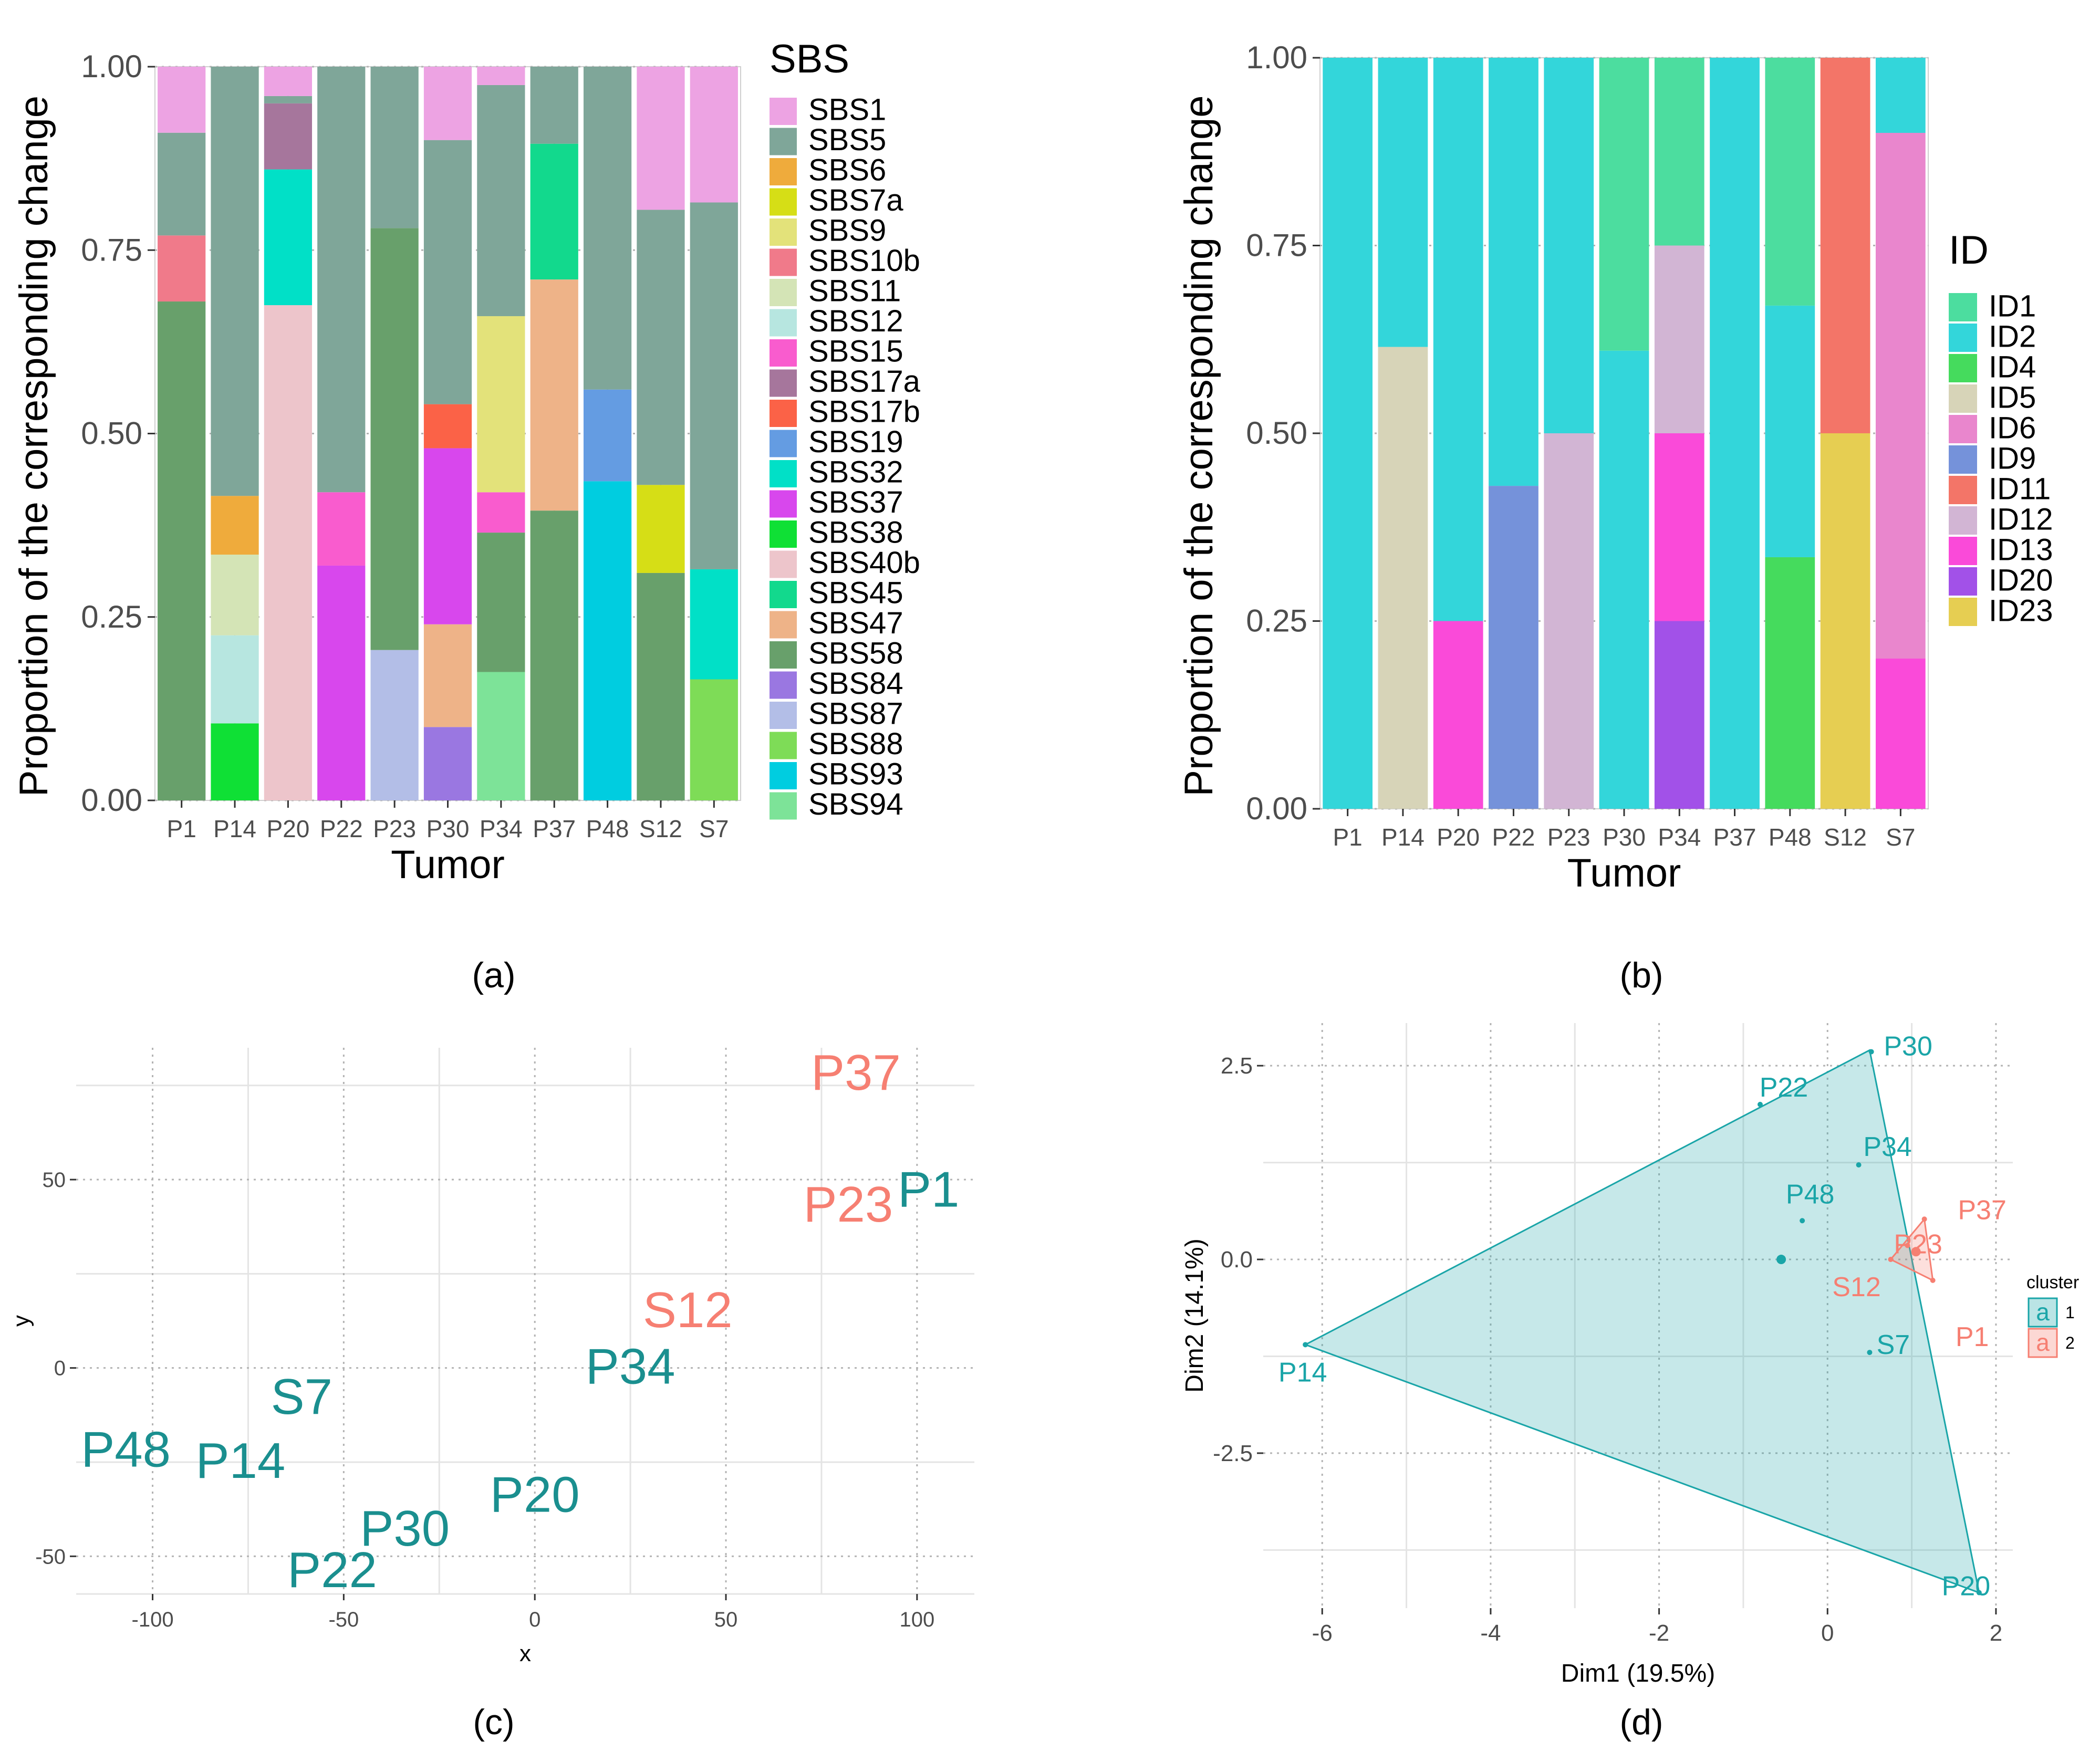 This screenshot has height=1751, width=2100. What do you see at coordinates (2012, 428) in the screenshot?
I see `legend-label-ID6: ID6` at bounding box center [2012, 428].